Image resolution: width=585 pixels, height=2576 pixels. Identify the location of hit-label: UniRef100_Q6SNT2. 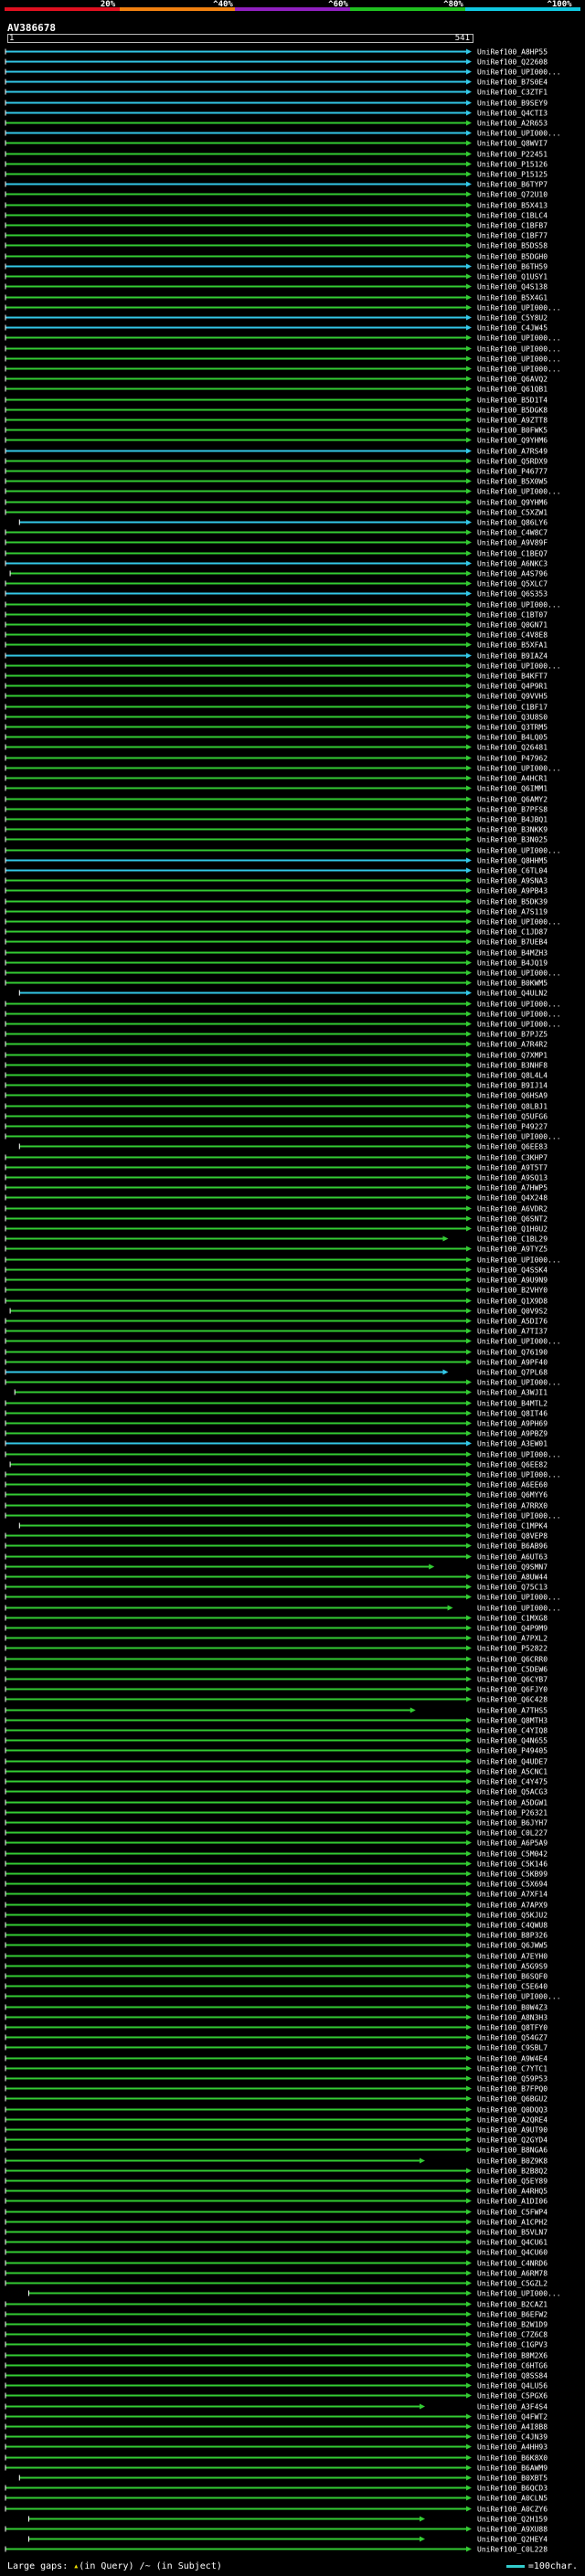
(512, 1219).